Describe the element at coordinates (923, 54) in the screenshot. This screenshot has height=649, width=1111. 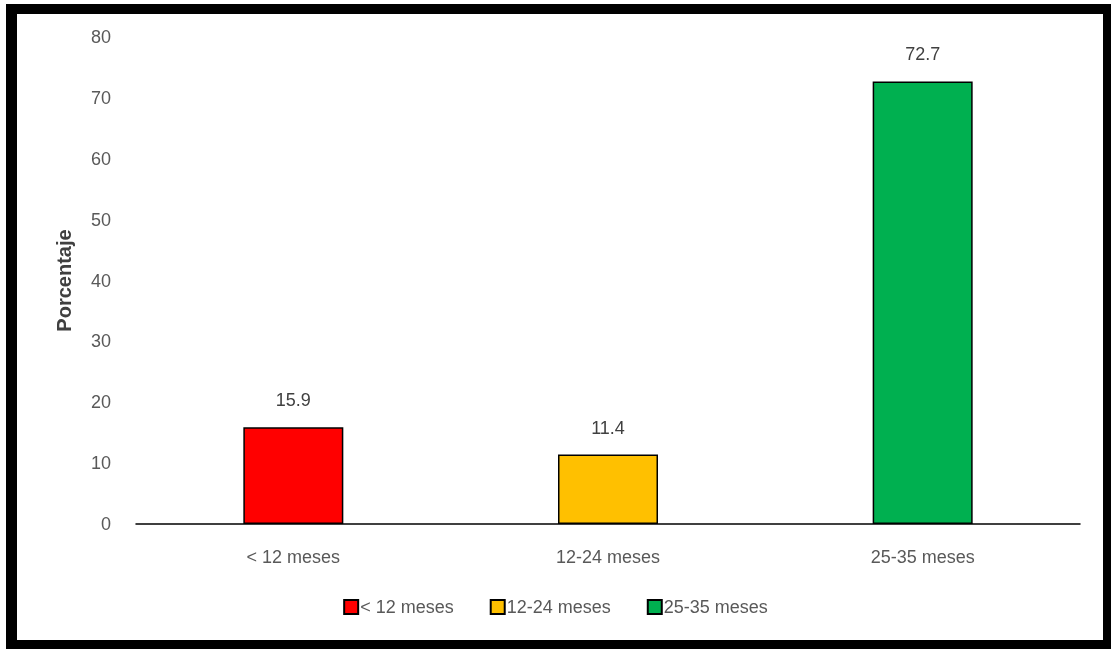
I see `data-label: 72.7` at that location.